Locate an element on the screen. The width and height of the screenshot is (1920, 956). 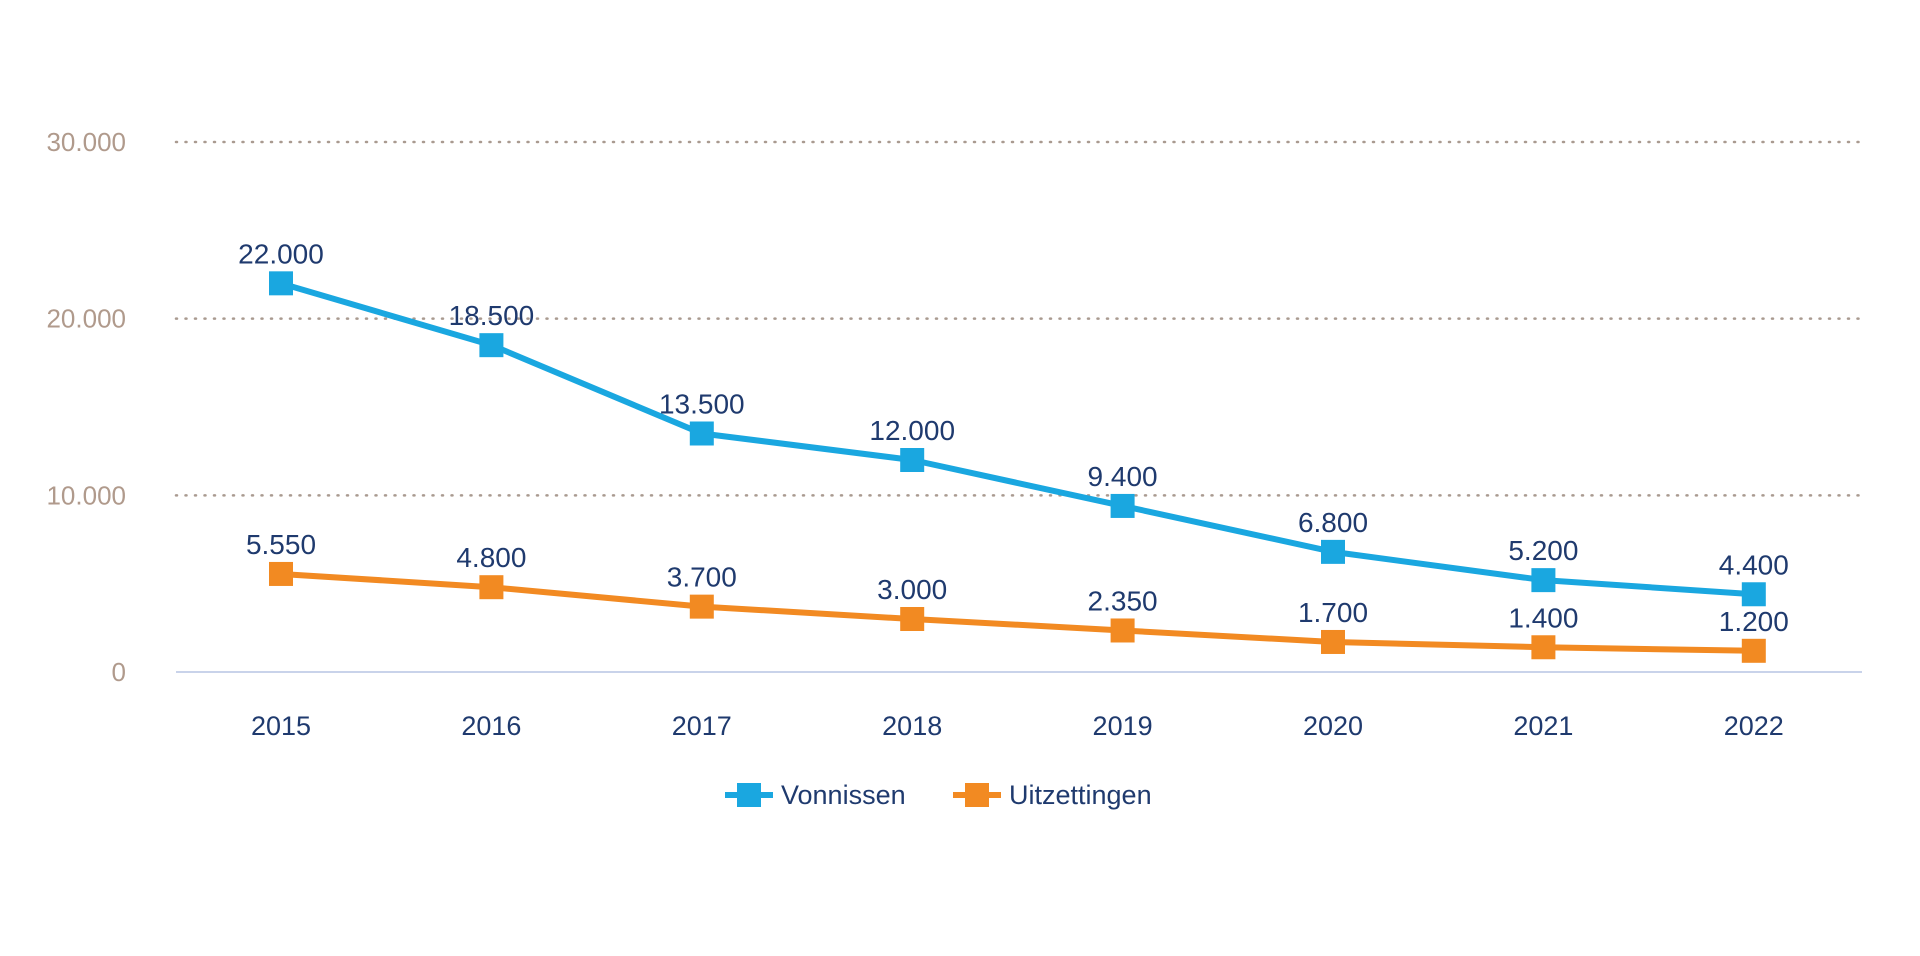
data-label-uitzettingen: 3.700 is located at coordinates (702, 577).